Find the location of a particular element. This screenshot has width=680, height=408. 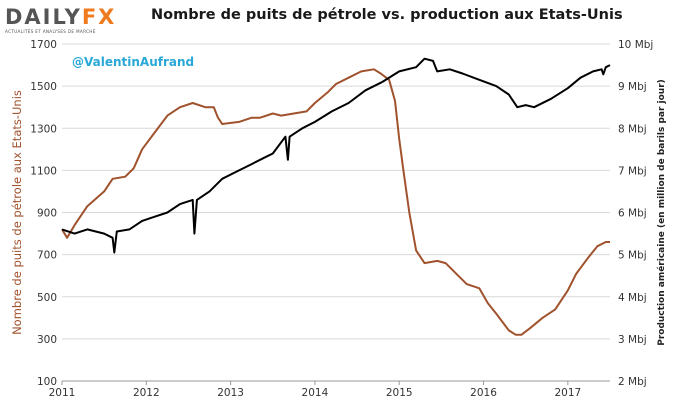

x-axis-ticks: 2011 2012 2013 2014 2015 2016 2017 is located at coordinates (315, 390).